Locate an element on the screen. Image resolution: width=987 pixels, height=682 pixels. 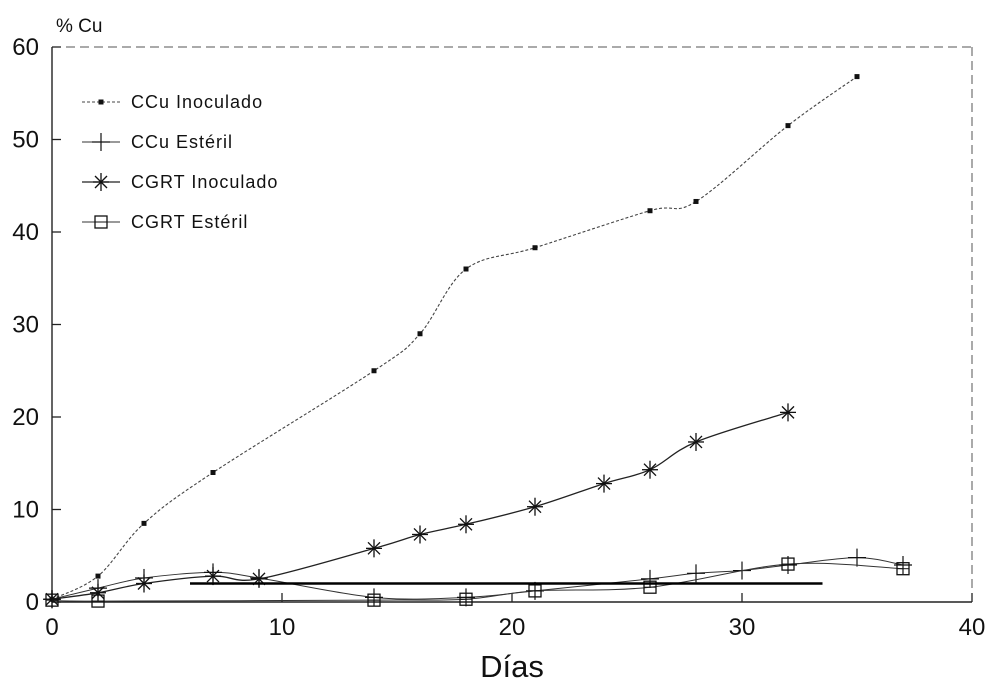
legend-item: CGRT Inoculado is located at coordinates (180, 182).